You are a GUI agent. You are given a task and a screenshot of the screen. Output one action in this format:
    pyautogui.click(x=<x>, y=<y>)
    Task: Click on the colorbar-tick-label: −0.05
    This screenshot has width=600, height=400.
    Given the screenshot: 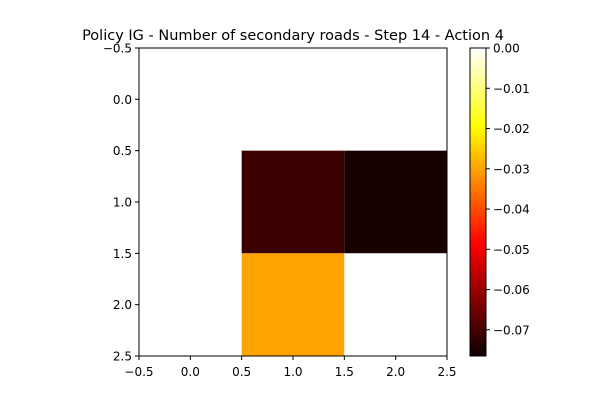 What is the action you would take?
    pyautogui.click(x=511, y=250)
    